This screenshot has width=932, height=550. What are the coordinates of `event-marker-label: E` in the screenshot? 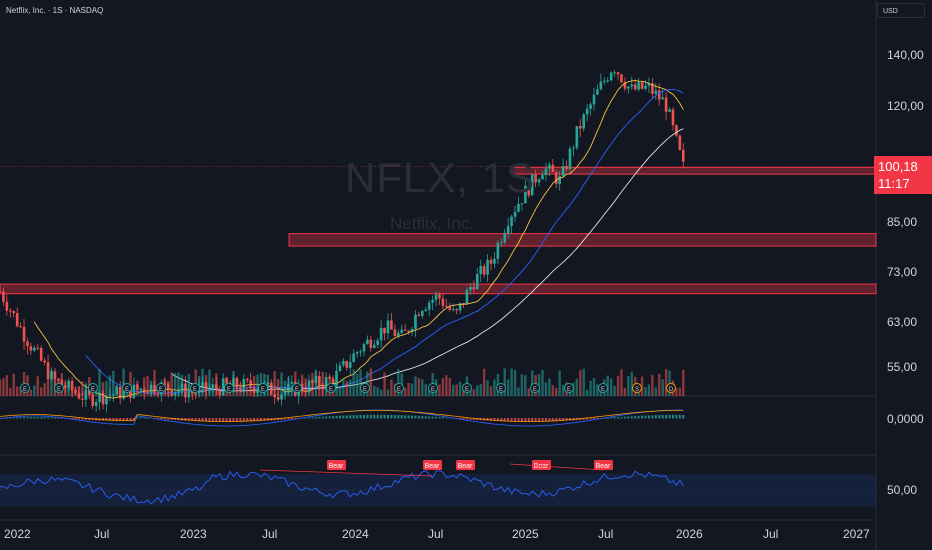 It's located at (365, 390).